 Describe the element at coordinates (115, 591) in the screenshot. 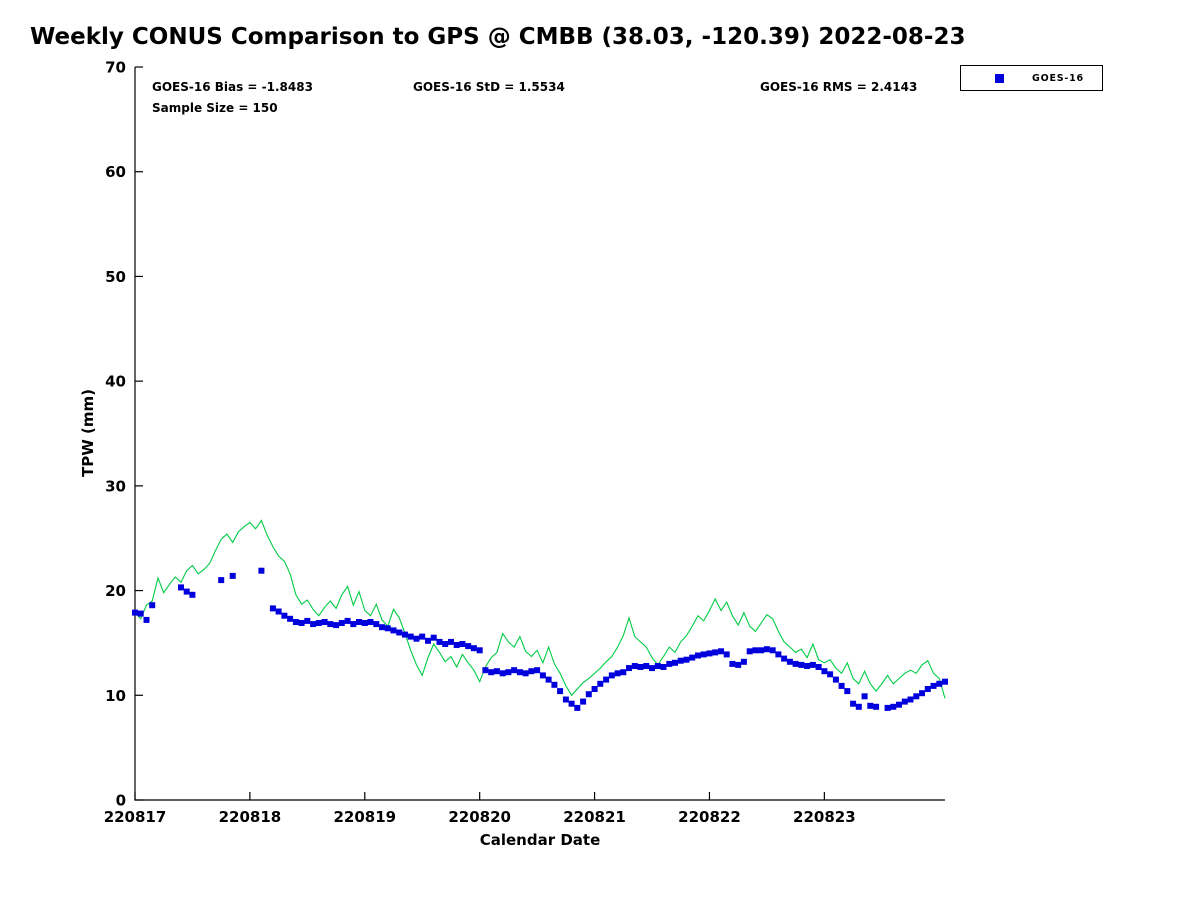

I see `svg-text: 20` at that location.